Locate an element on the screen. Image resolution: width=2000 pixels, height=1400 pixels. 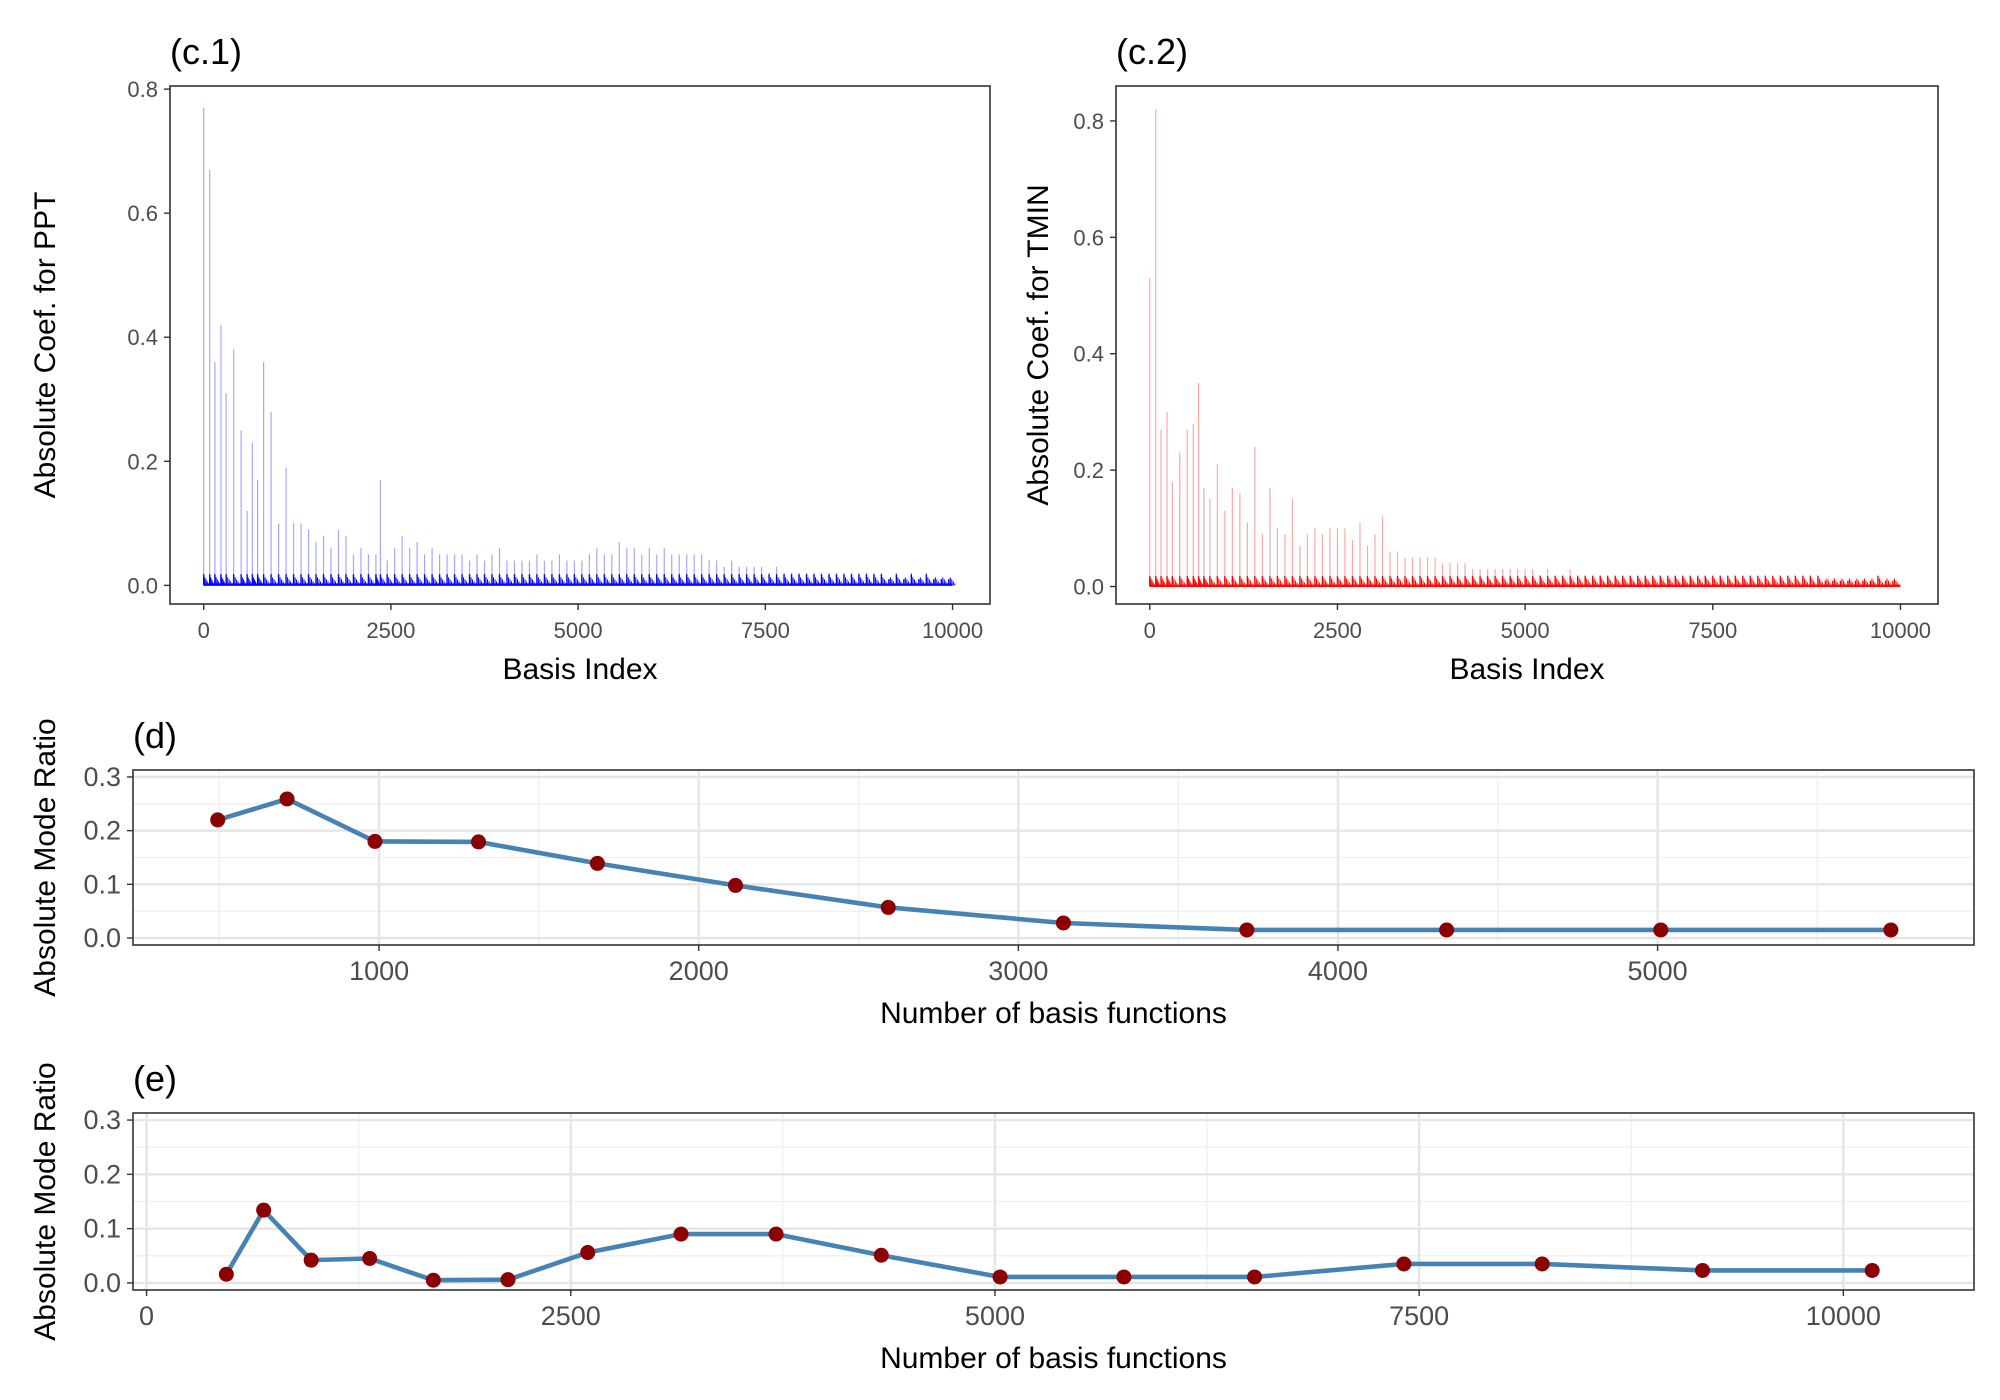
x-tick-label: 4000 is located at coordinates (1338, 971).